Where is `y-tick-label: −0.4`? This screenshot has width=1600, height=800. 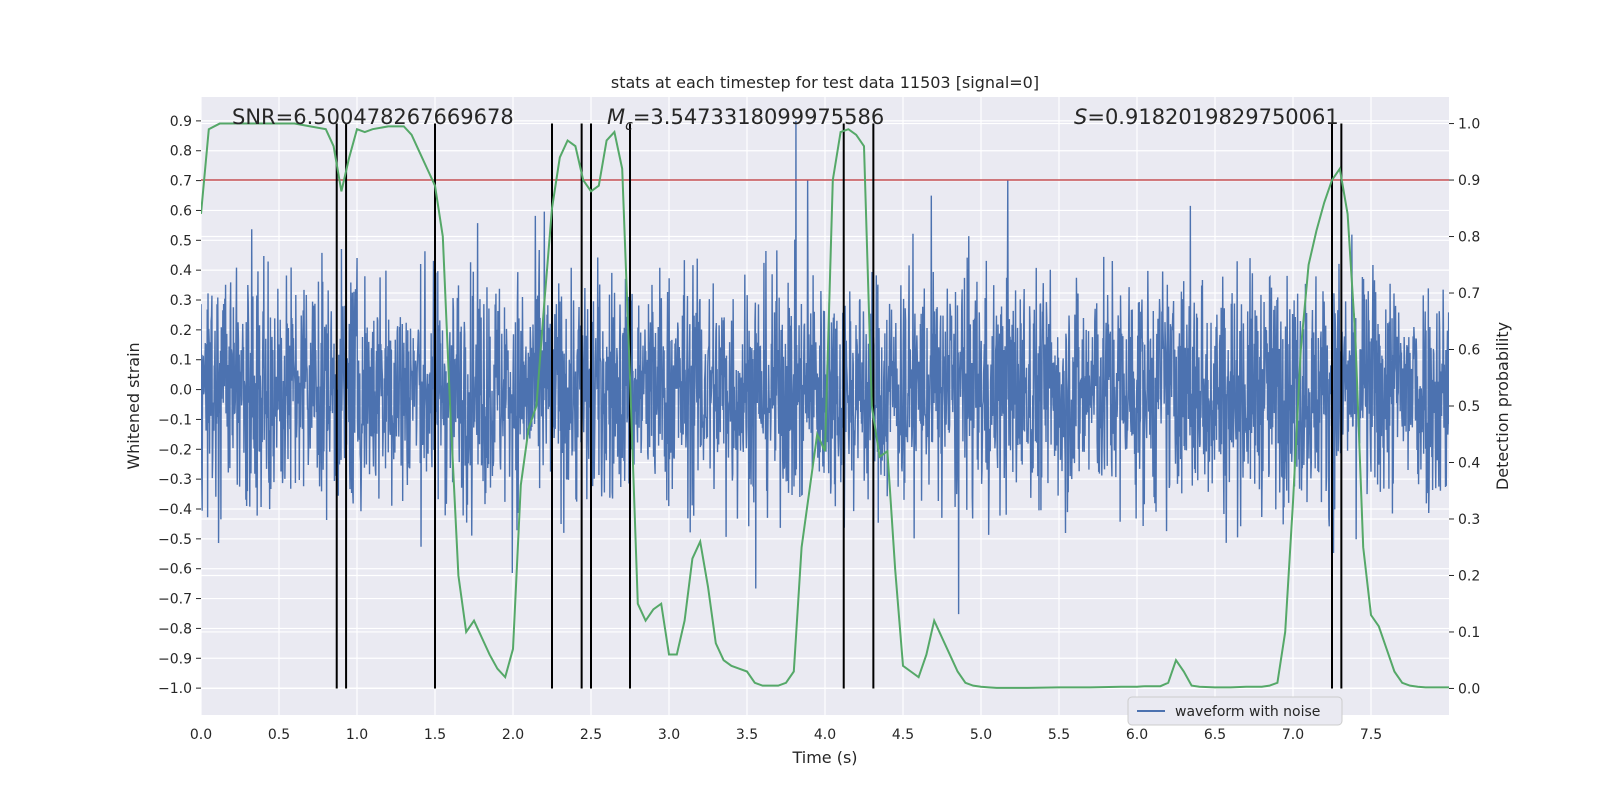 y-tick-label: −0.4 is located at coordinates (175, 510).